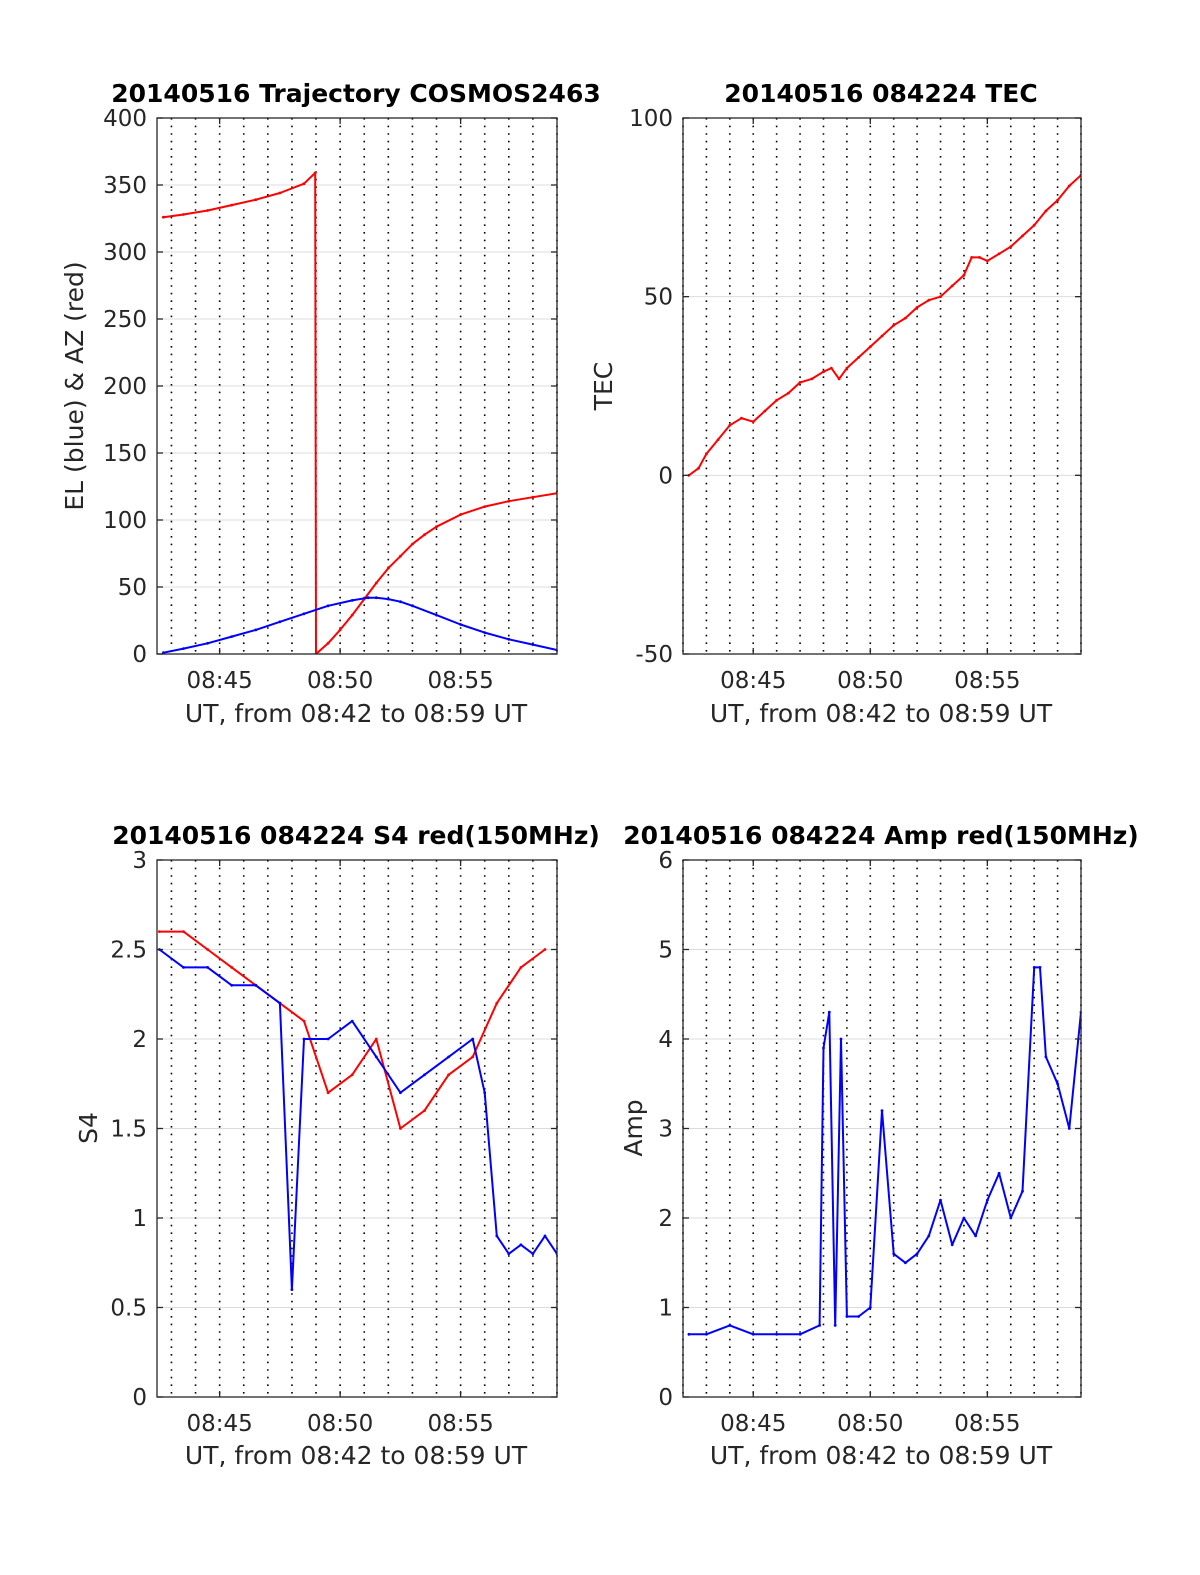 The height and width of the screenshot is (1575, 1200). I want to click on y-tick-label: 0.5, so click(128, 1309).